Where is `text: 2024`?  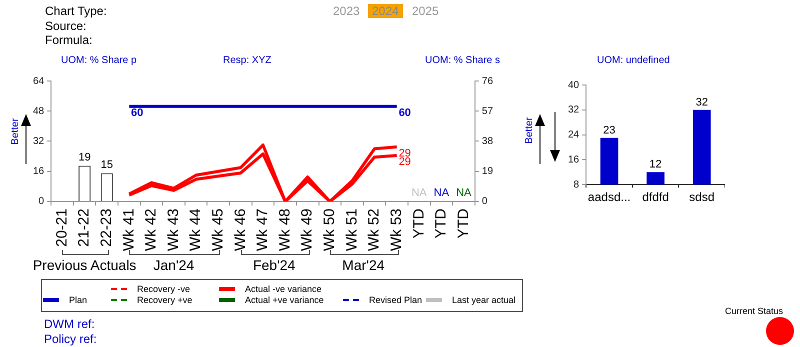
text: 2024 is located at coordinates (385, 11).